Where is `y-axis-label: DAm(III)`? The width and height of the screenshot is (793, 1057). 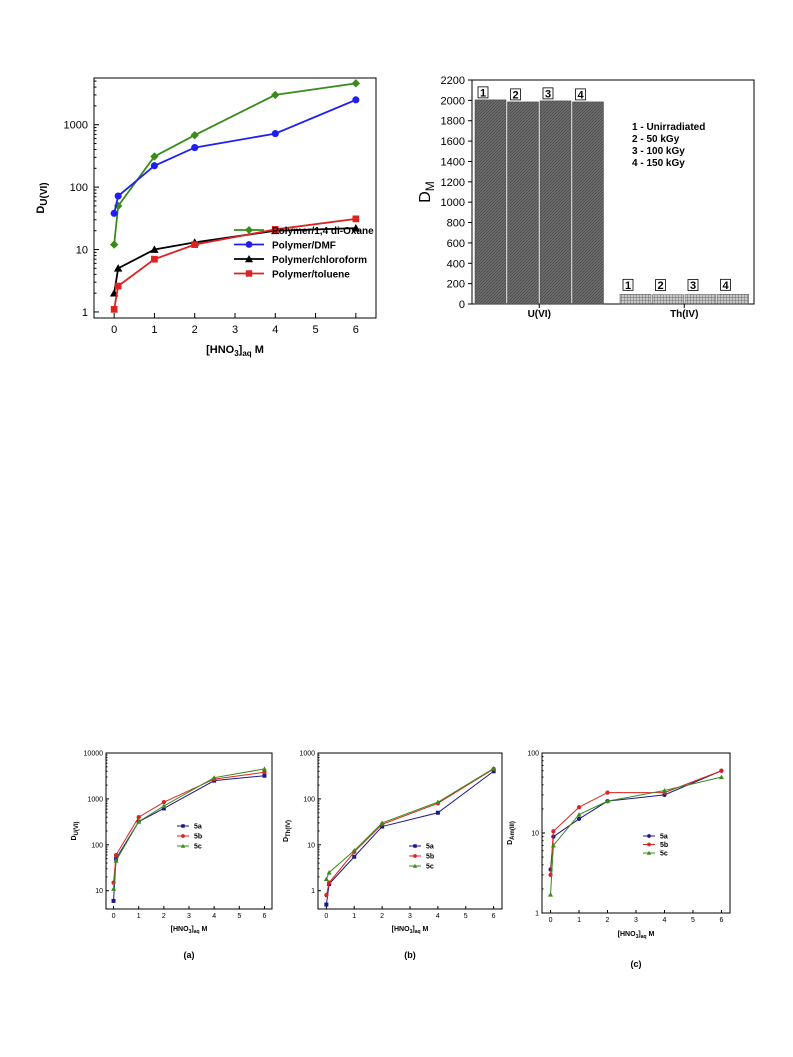
y-axis-label: DAm(III) is located at coordinates (511, 833).